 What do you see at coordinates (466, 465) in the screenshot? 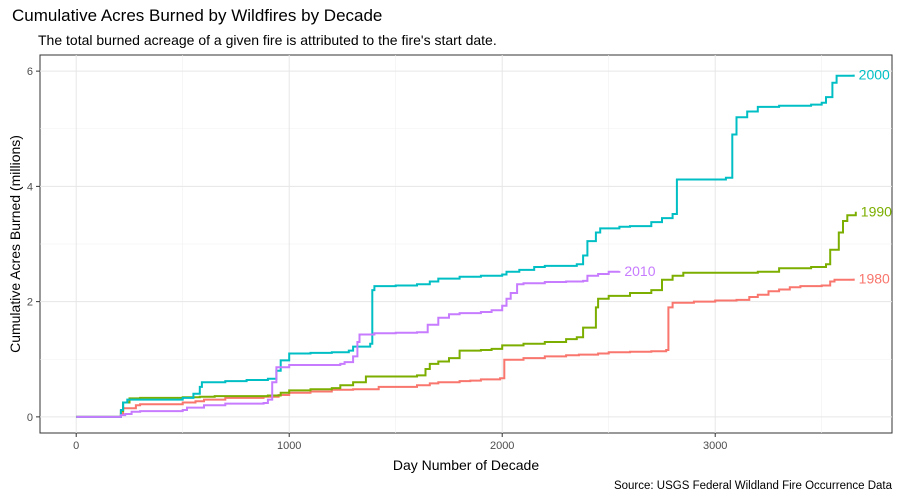
I see `x-axis-title: Day Number of Decade` at bounding box center [466, 465].